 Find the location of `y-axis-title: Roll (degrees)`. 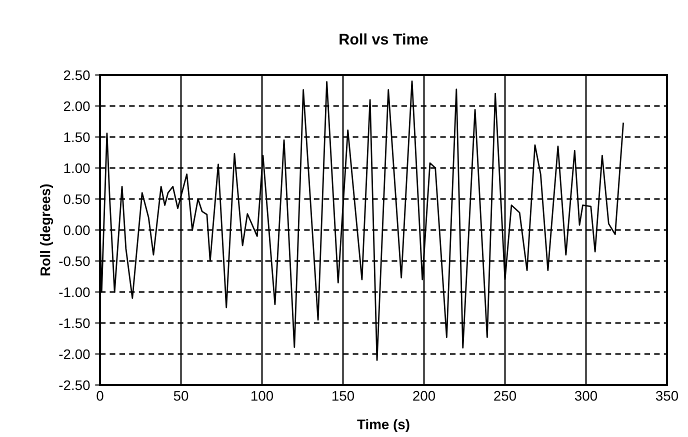

y-axis-title: Roll (degrees) is located at coordinates (47, 230).